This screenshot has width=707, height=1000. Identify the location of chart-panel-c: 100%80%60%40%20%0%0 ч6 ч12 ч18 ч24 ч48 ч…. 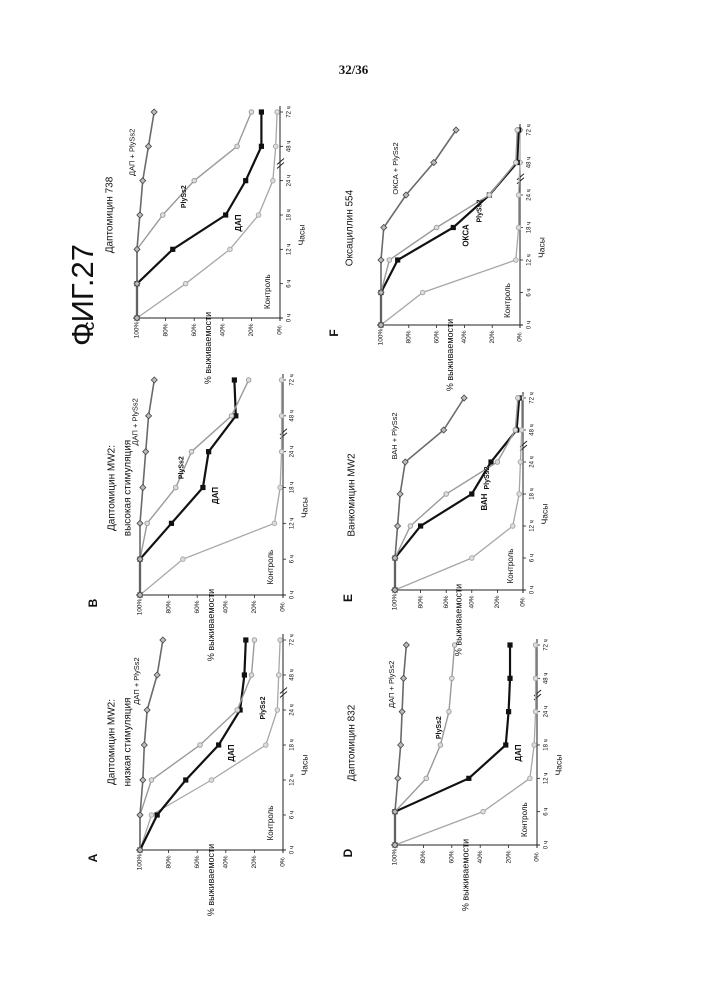
(194, 245).